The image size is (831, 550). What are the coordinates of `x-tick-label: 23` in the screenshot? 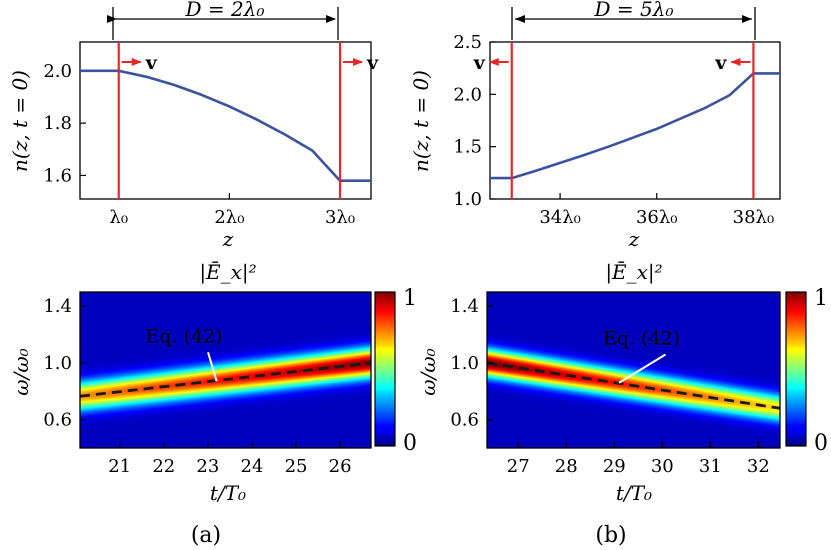 It's located at (207, 466).